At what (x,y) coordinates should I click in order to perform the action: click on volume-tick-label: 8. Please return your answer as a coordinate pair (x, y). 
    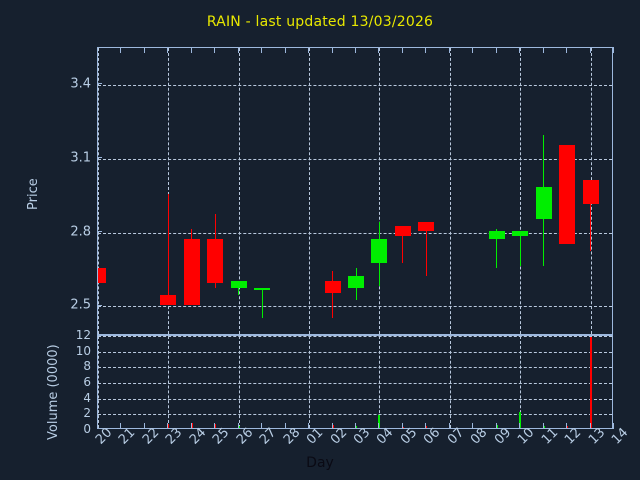
    Looking at the image, I should click on (87, 366).